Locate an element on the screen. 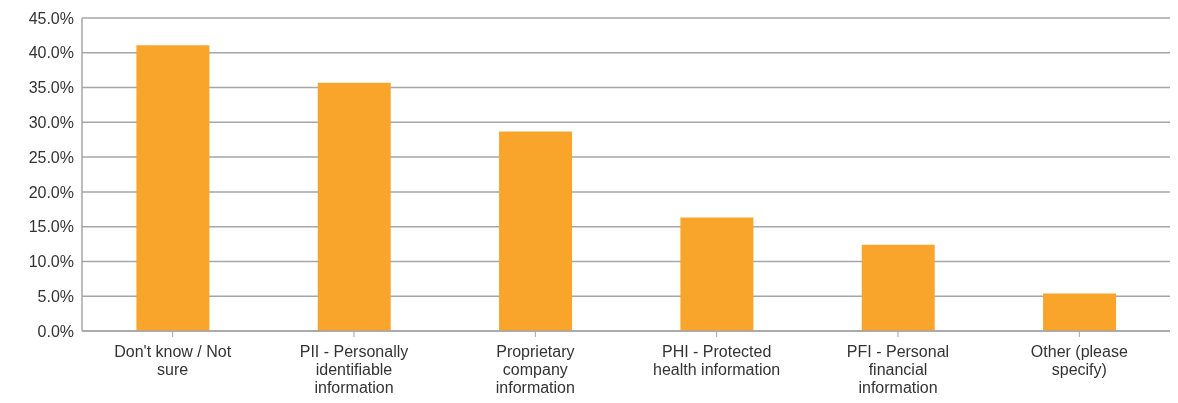 This screenshot has width=1178, height=403. x-tick-label: Don't know / Not sure is located at coordinates (173, 360).